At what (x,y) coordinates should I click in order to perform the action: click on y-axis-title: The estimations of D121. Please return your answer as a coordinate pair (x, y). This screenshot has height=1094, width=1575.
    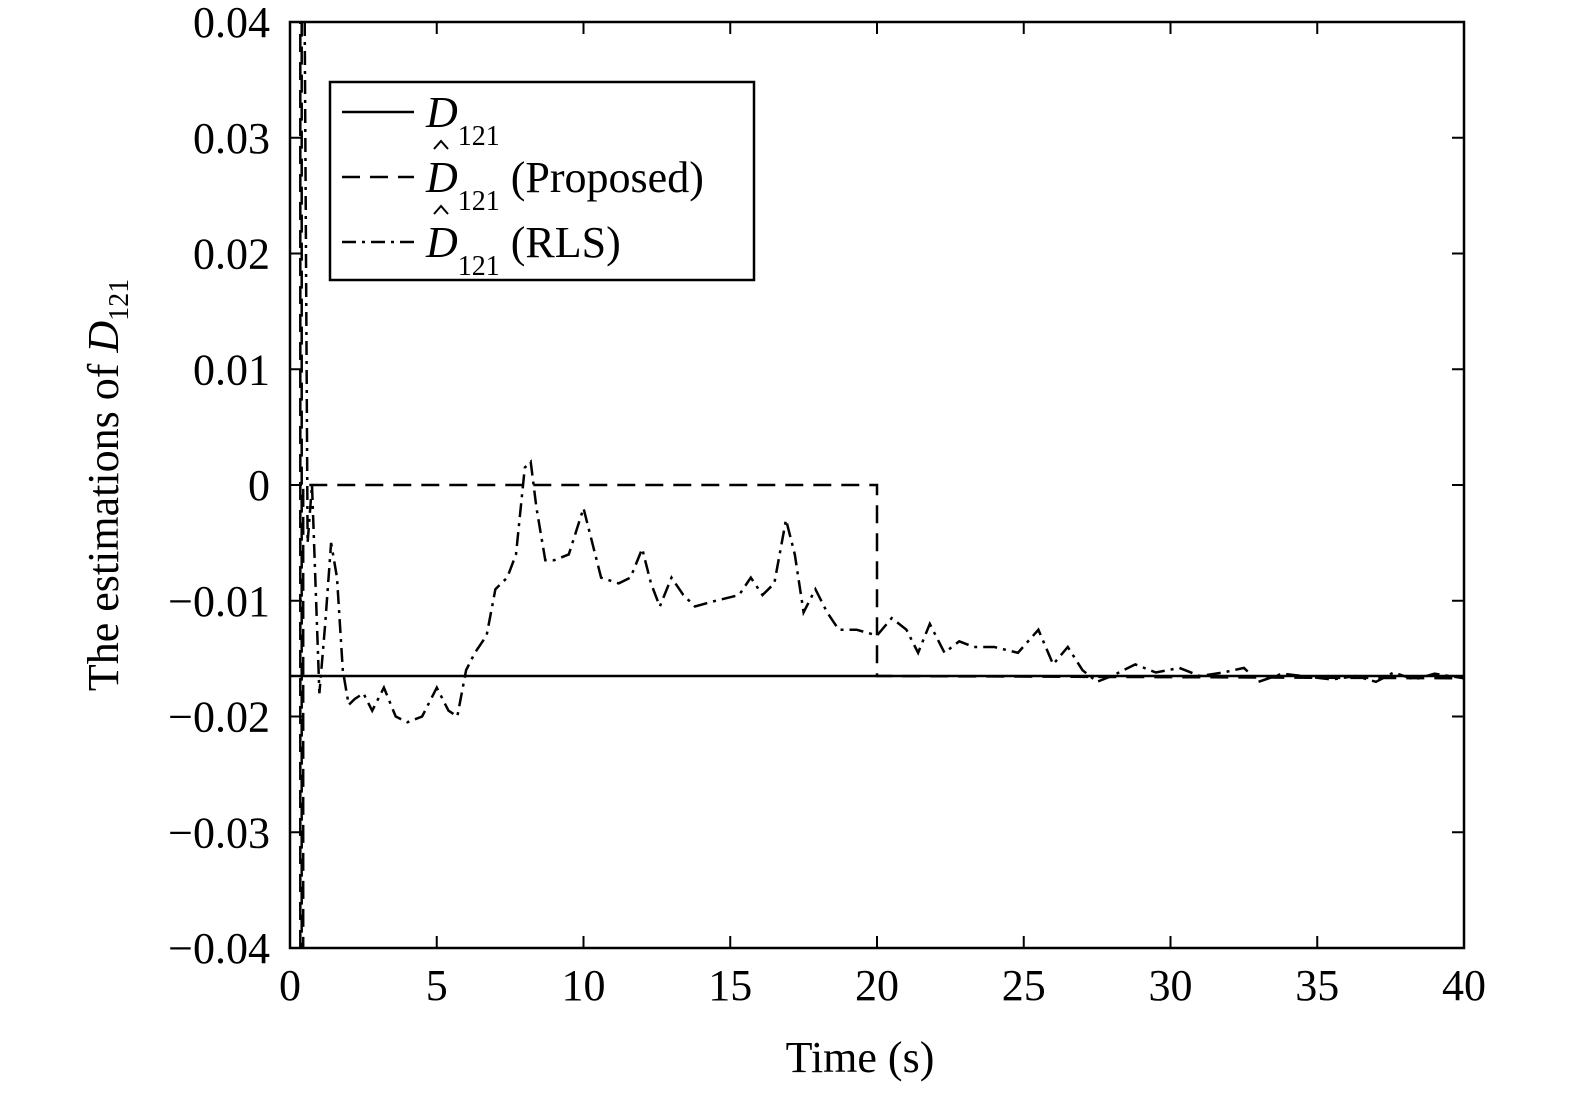
    Looking at the image, I should click on (107, 485).